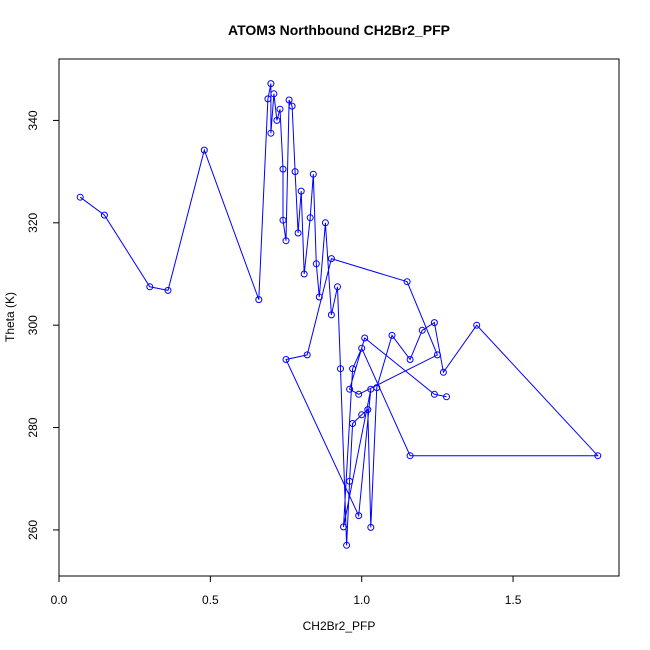 Image resolution: width=650 pixels, height=650 pixels. Describe the element at coordinates (33, 325) in the screenshot. I see `y-tick-label: 300` at that location.